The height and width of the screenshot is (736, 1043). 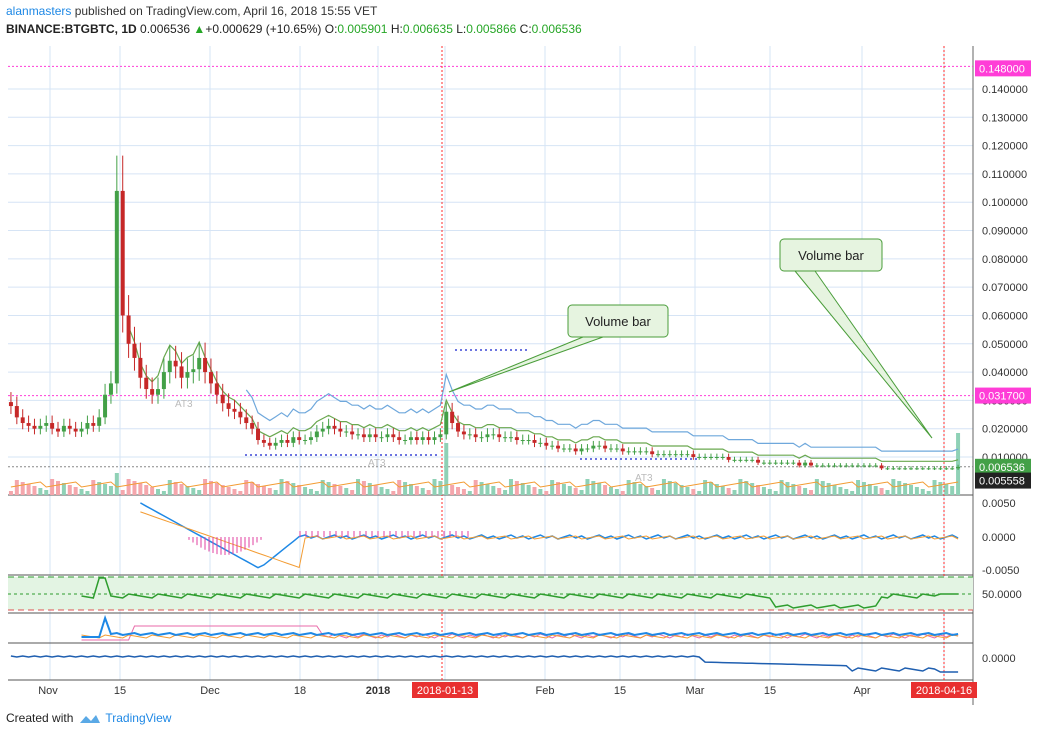 I want to click on price-tick-label: 0.110000, so click(x=1004, y=175).